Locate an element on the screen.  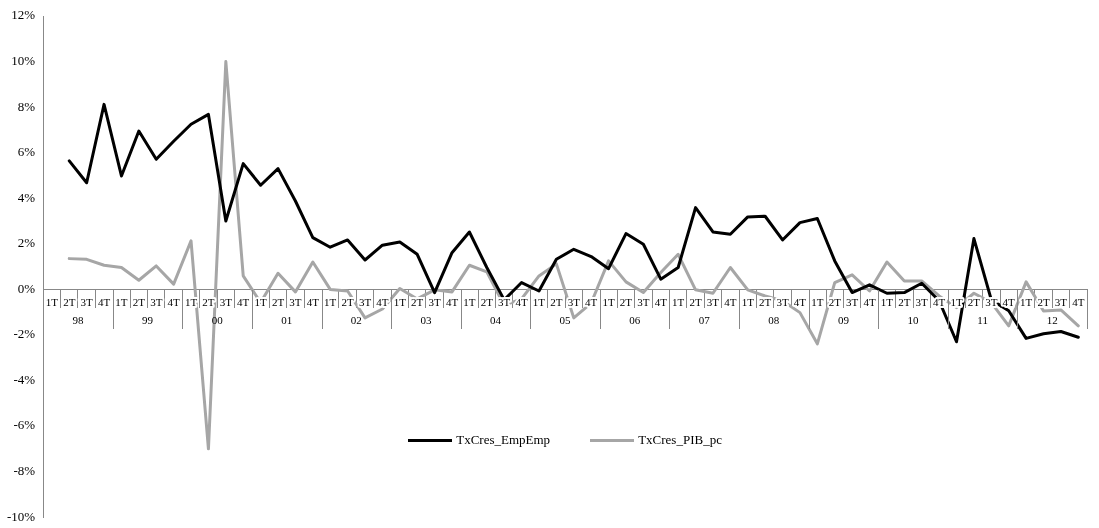
annotation: 08 is located at coordinates (774, 320).